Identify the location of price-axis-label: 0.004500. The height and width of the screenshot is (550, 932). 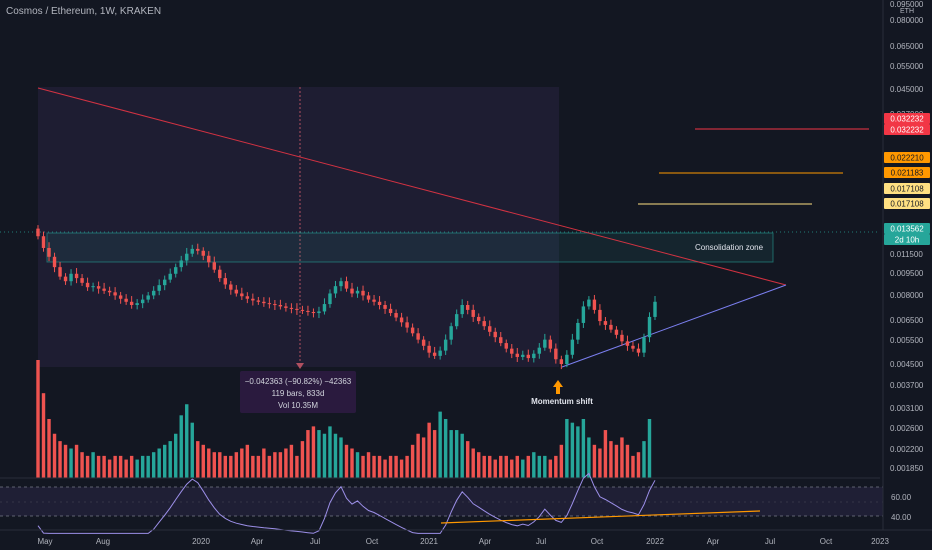
(907, 364).